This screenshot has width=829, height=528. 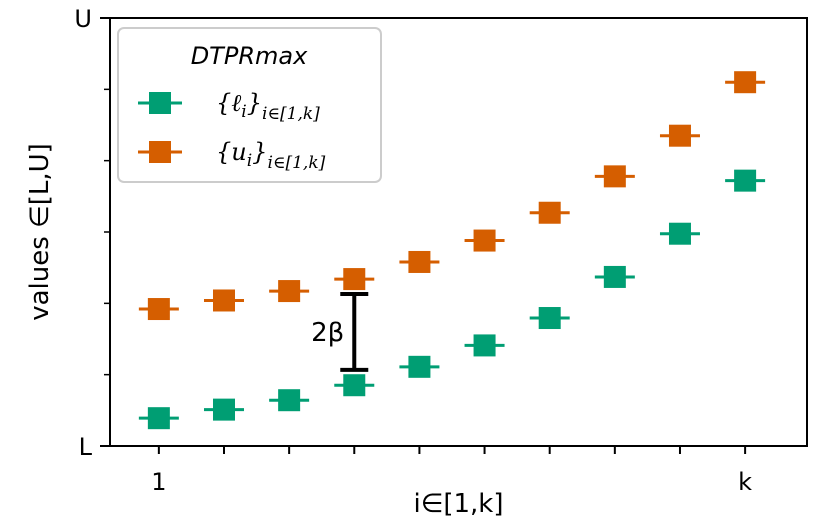 I want to click on y-axis-label: values ∈[L,U], so click(x=40, y=232).